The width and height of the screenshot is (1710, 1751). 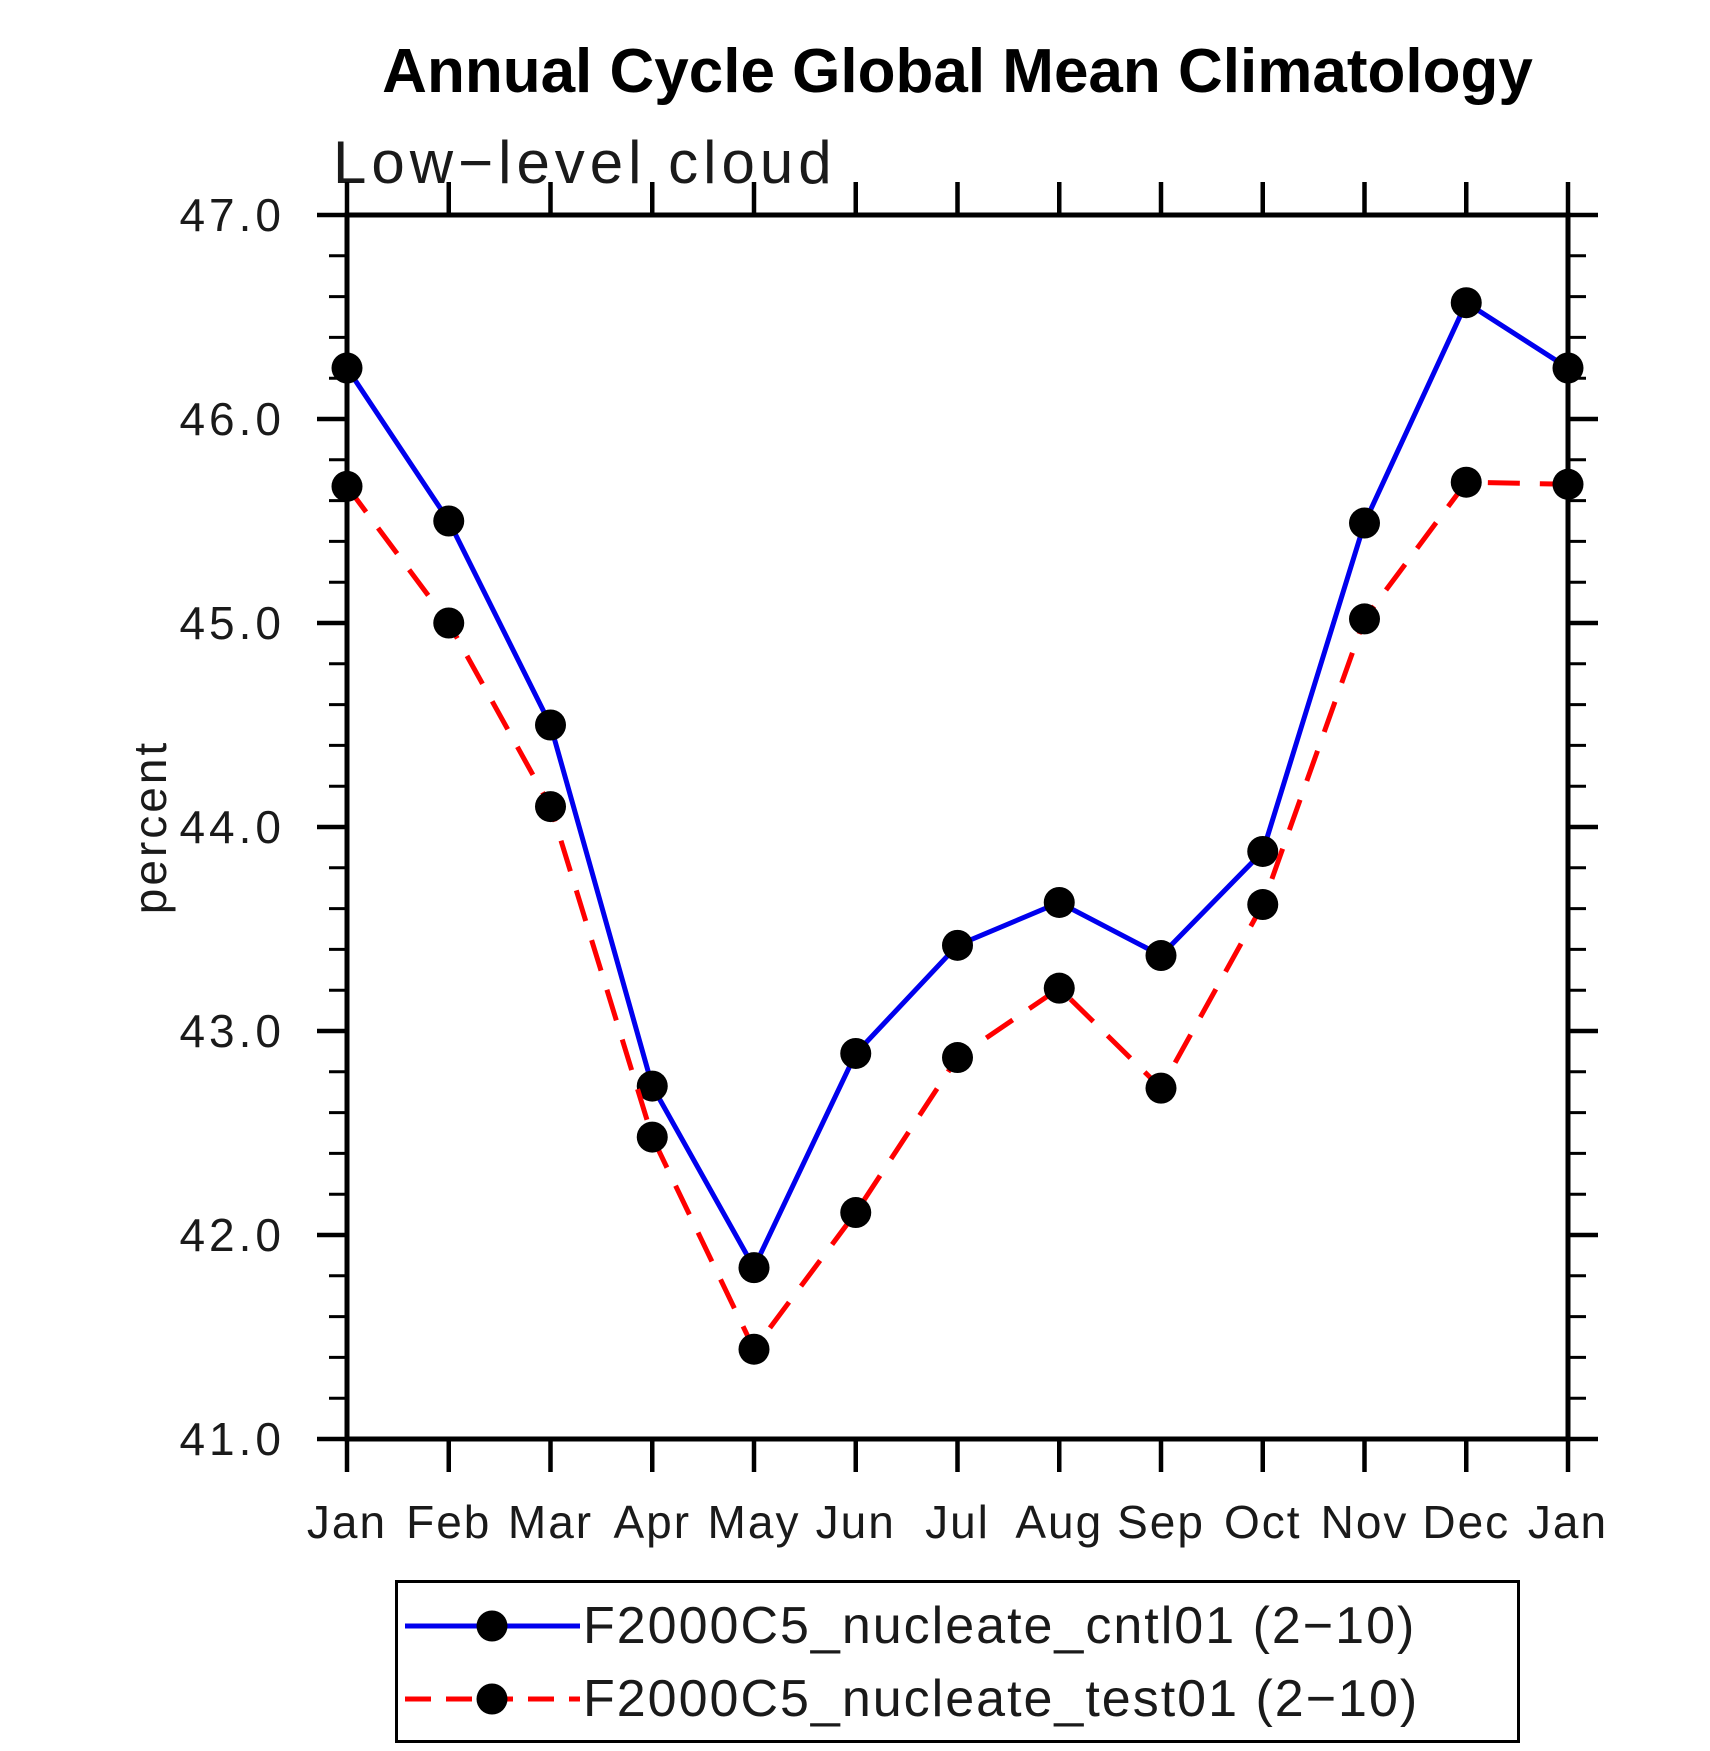 What do you see at coordinates (232, 1235) in the screenshot?
I see `y-tick-label: 42.0` at bounding box center [232, 1235].